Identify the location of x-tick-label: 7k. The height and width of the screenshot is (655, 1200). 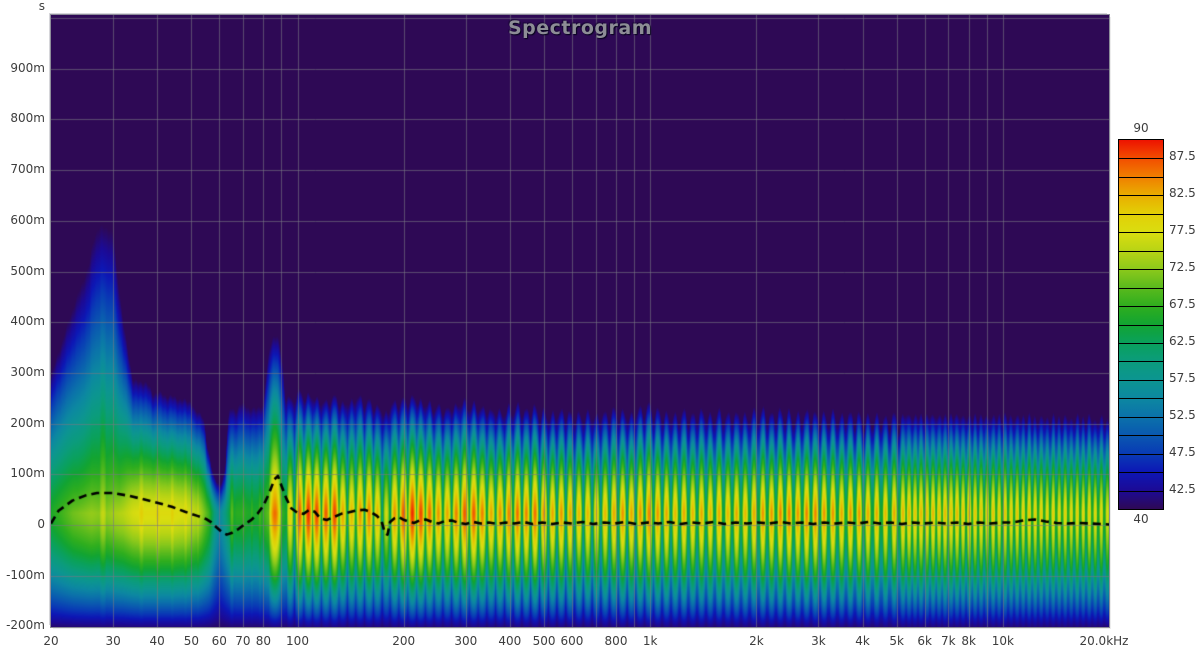
(948, 641).